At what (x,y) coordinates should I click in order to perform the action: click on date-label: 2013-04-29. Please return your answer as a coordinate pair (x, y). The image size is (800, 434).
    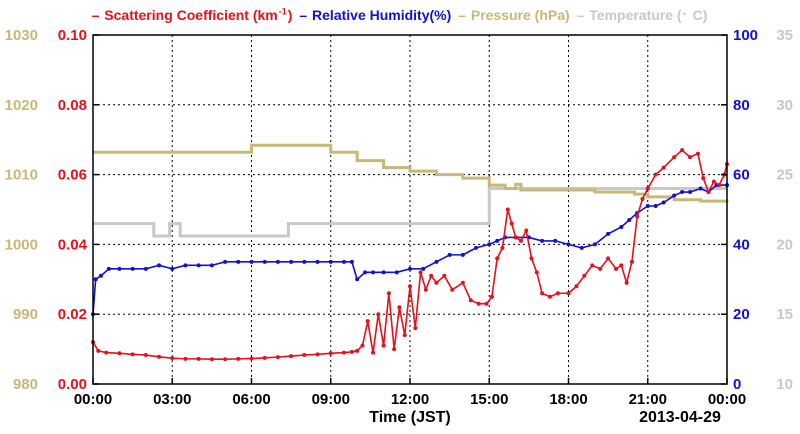
    Looking at the image, I should click on (680, 417).